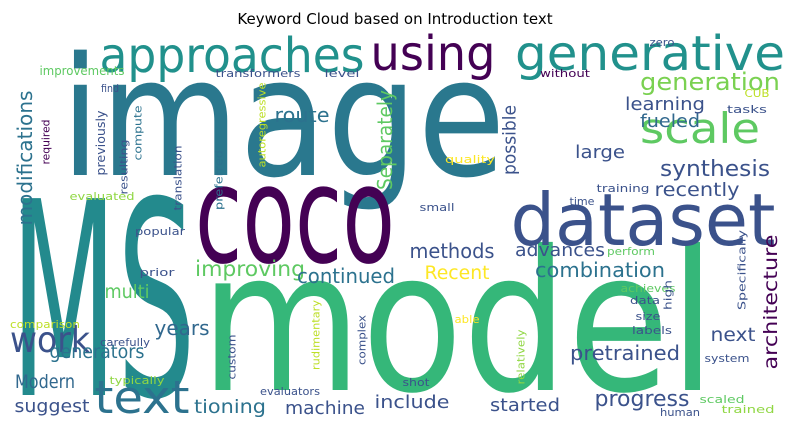 The width and height of the screenshot is (790, 427). Describe the element at coordinates (600, 152) in the screenshot. I see `word: large` at that location.